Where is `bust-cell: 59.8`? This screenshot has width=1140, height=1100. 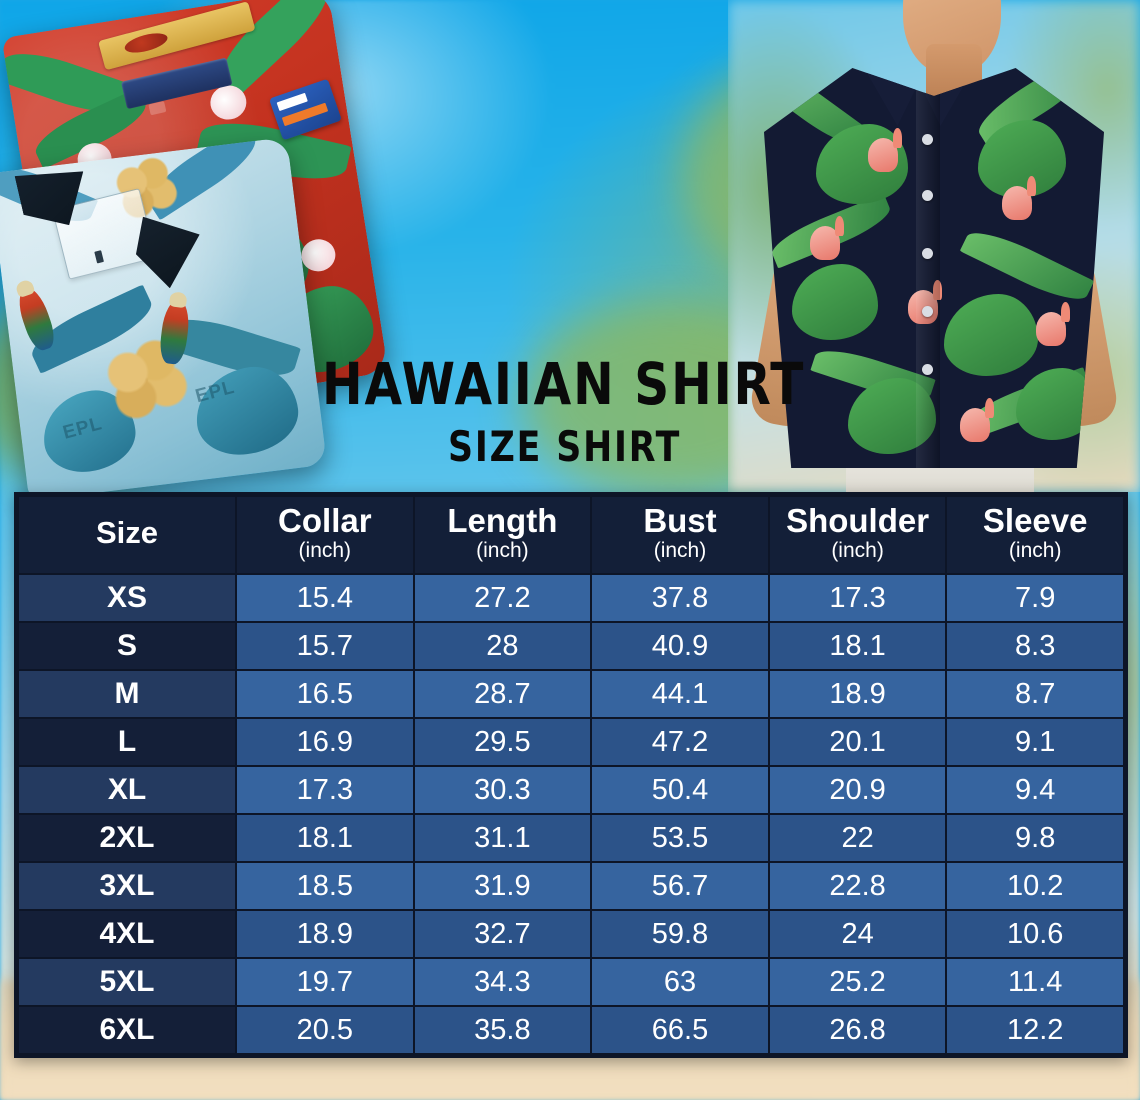 bust-cell: 59.8 is located at coordinates (680, 934).